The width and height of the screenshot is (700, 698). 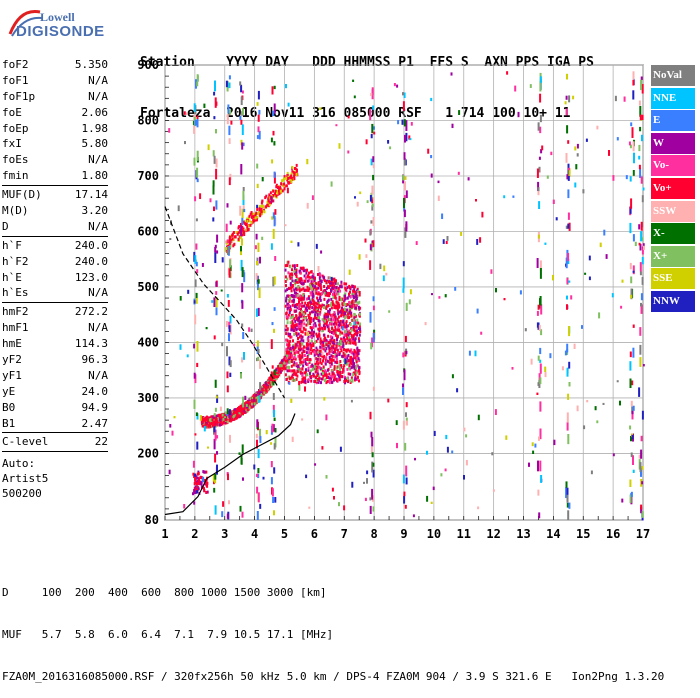 What do you see at coordinates (55, 144) in the screenshot?
I see `param-row: fxI 5.80` at bounding box center [55, 144].